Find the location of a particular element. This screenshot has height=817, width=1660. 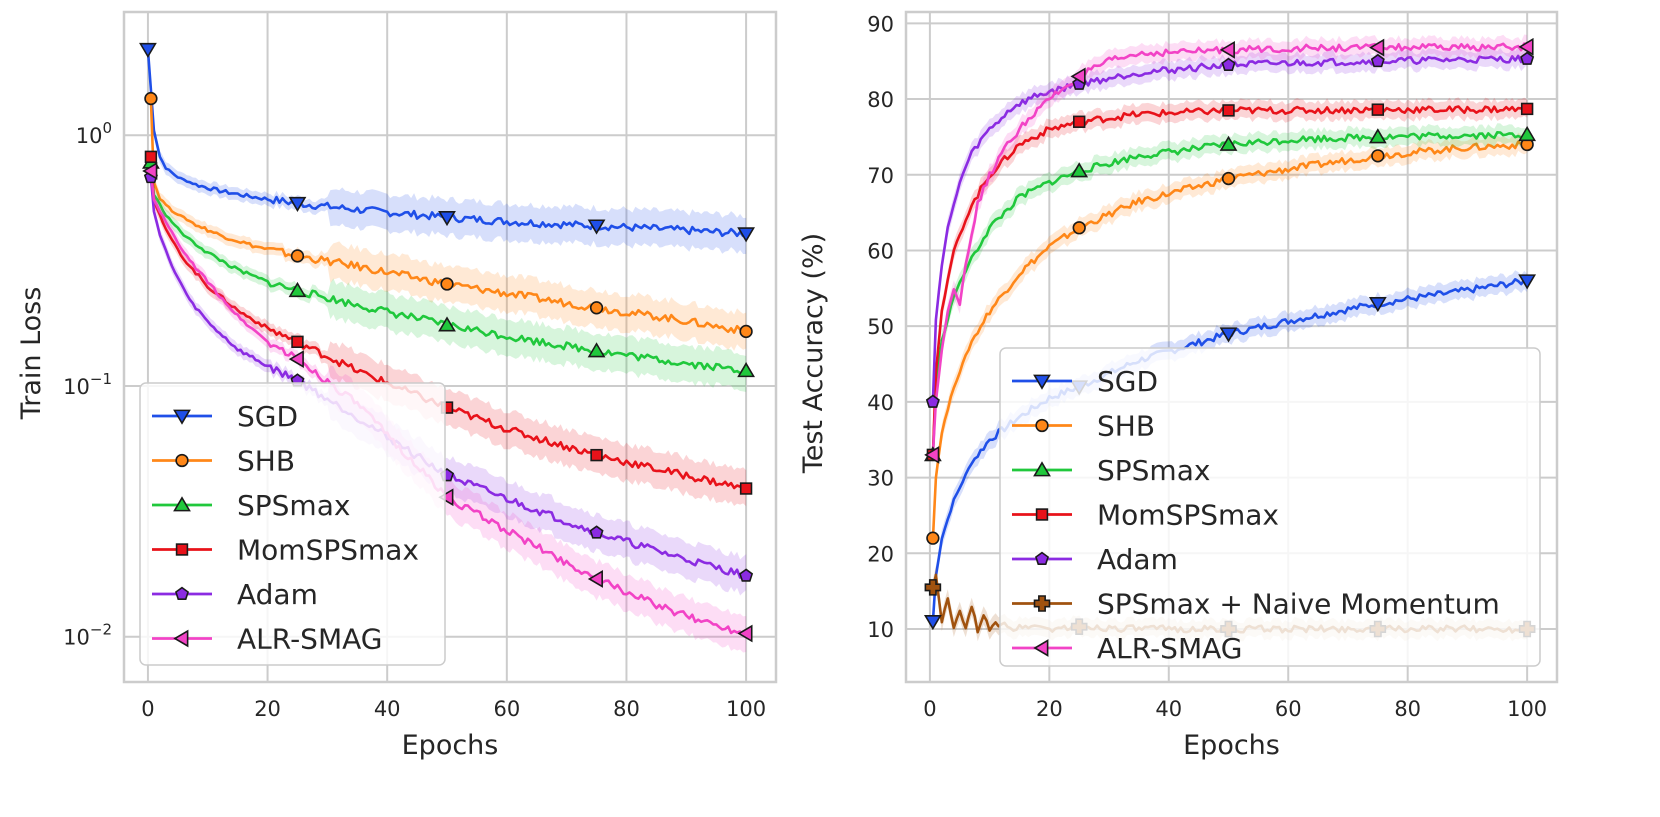

legend-label: MomSPSmax is located at coordinates (328, 550).